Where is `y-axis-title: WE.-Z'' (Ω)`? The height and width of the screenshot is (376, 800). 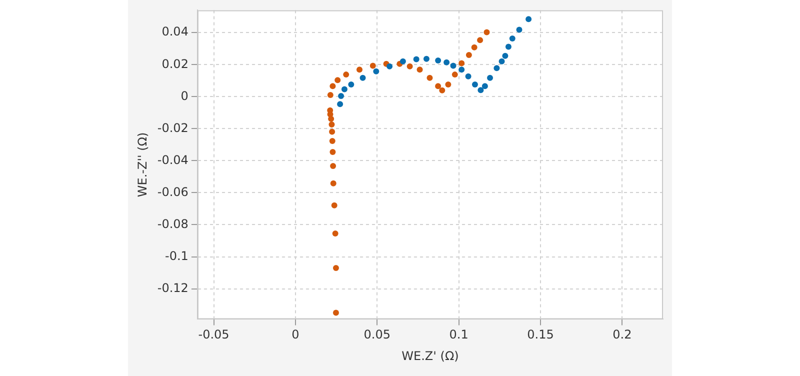 y-axis-title: WE.-Z'' (Ω) is located at coordinates (142, 165).